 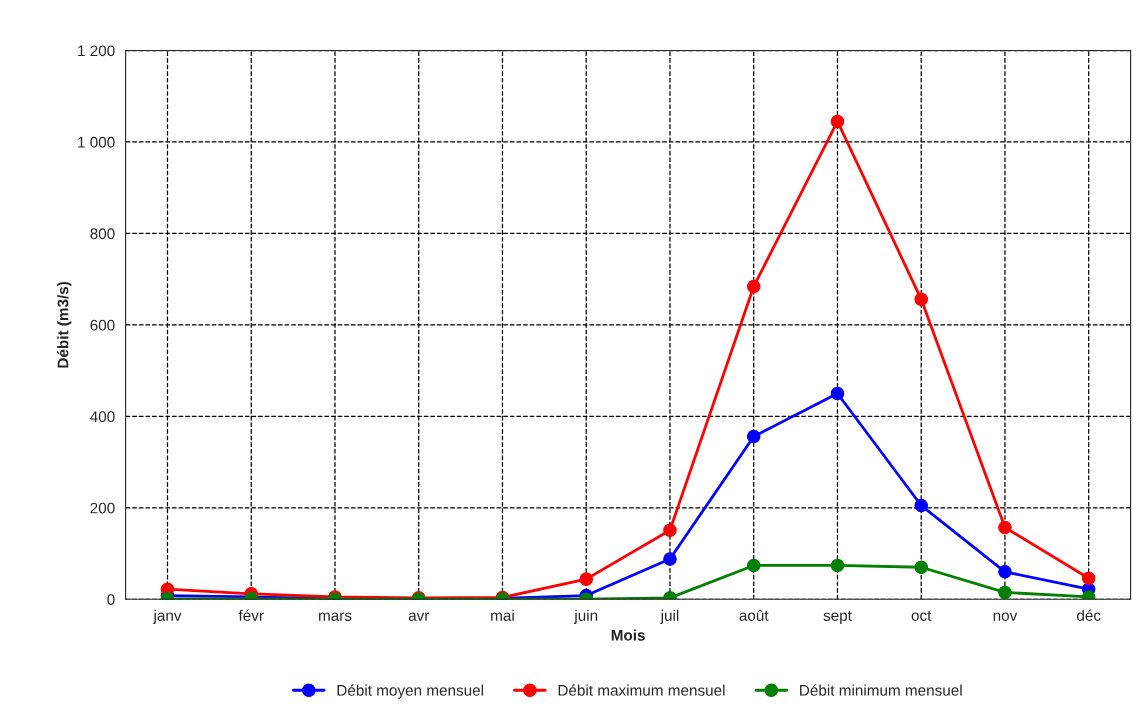 What do you see at coordinates (96, 51) in the screenshot?
I see `y-tick-label: 1 200` at bounding box center [96, 51].